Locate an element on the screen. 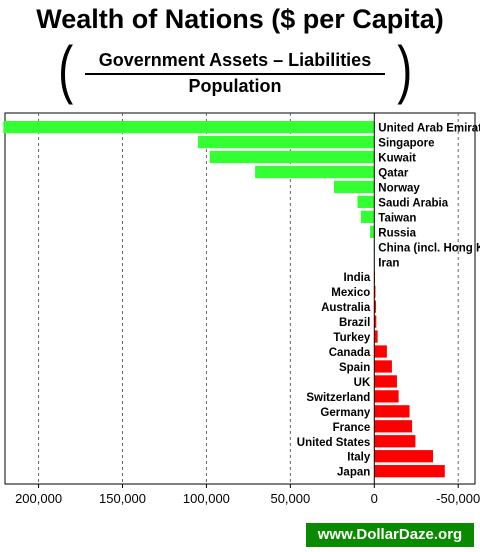 The width and height of the screenshot is (480, 552). watermark: www.DollarDaze.org is located at coordinates (390, 535).